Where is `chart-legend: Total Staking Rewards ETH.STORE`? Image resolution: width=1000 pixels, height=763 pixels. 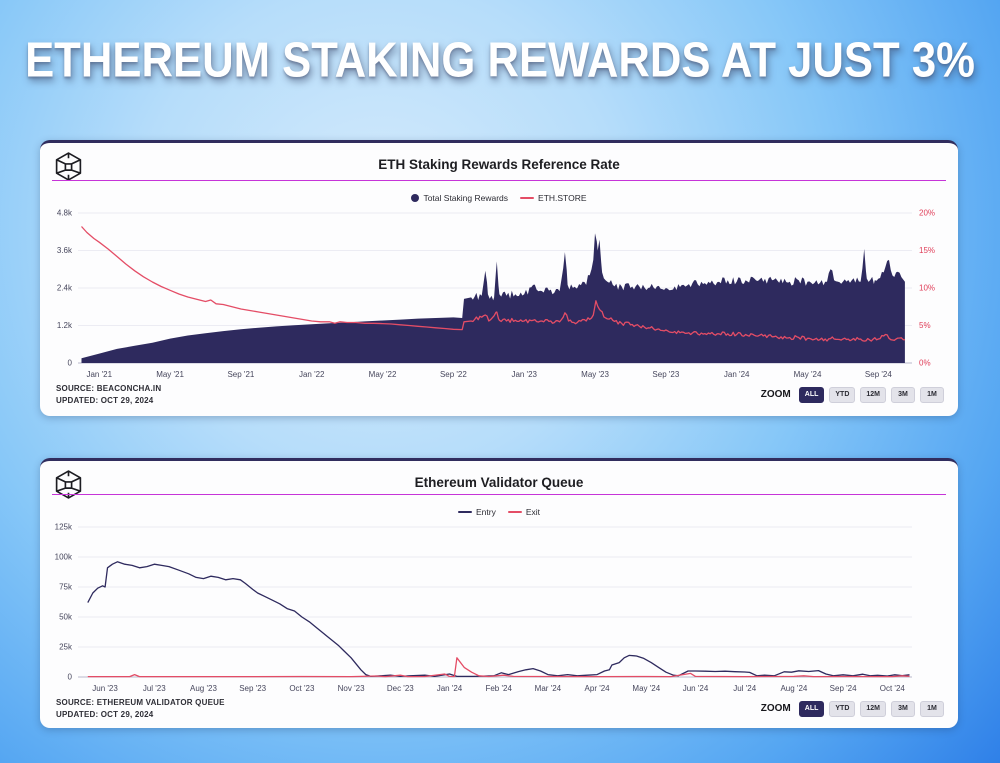 chart-legend: Total Staking Rewards ETH.STORE is located at coordinates (499, 198).